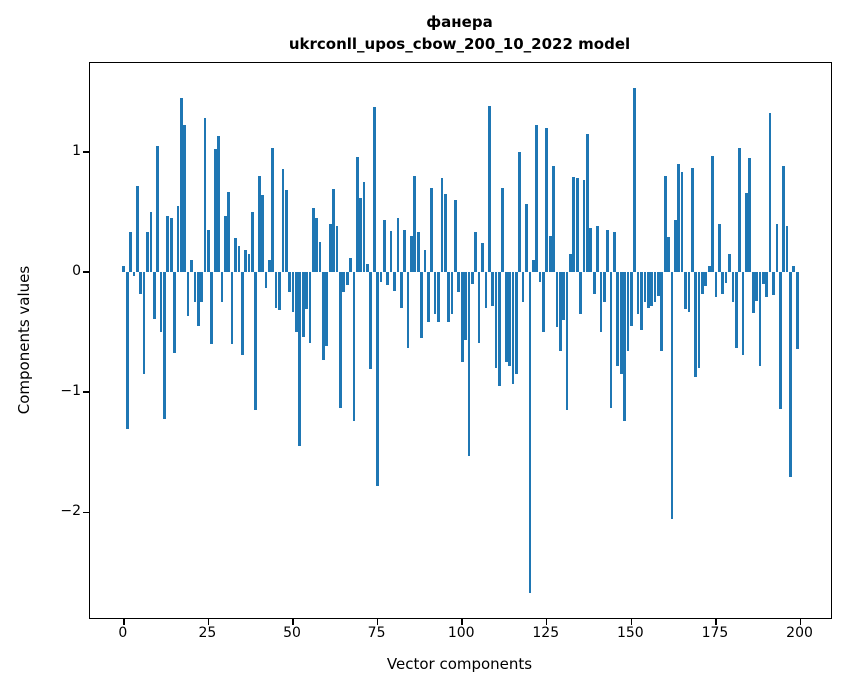 The image size is (847, 696). Describe the element at coordinates (799, 633) in the screenshot. I see `x-tick-label: 200` at that location.